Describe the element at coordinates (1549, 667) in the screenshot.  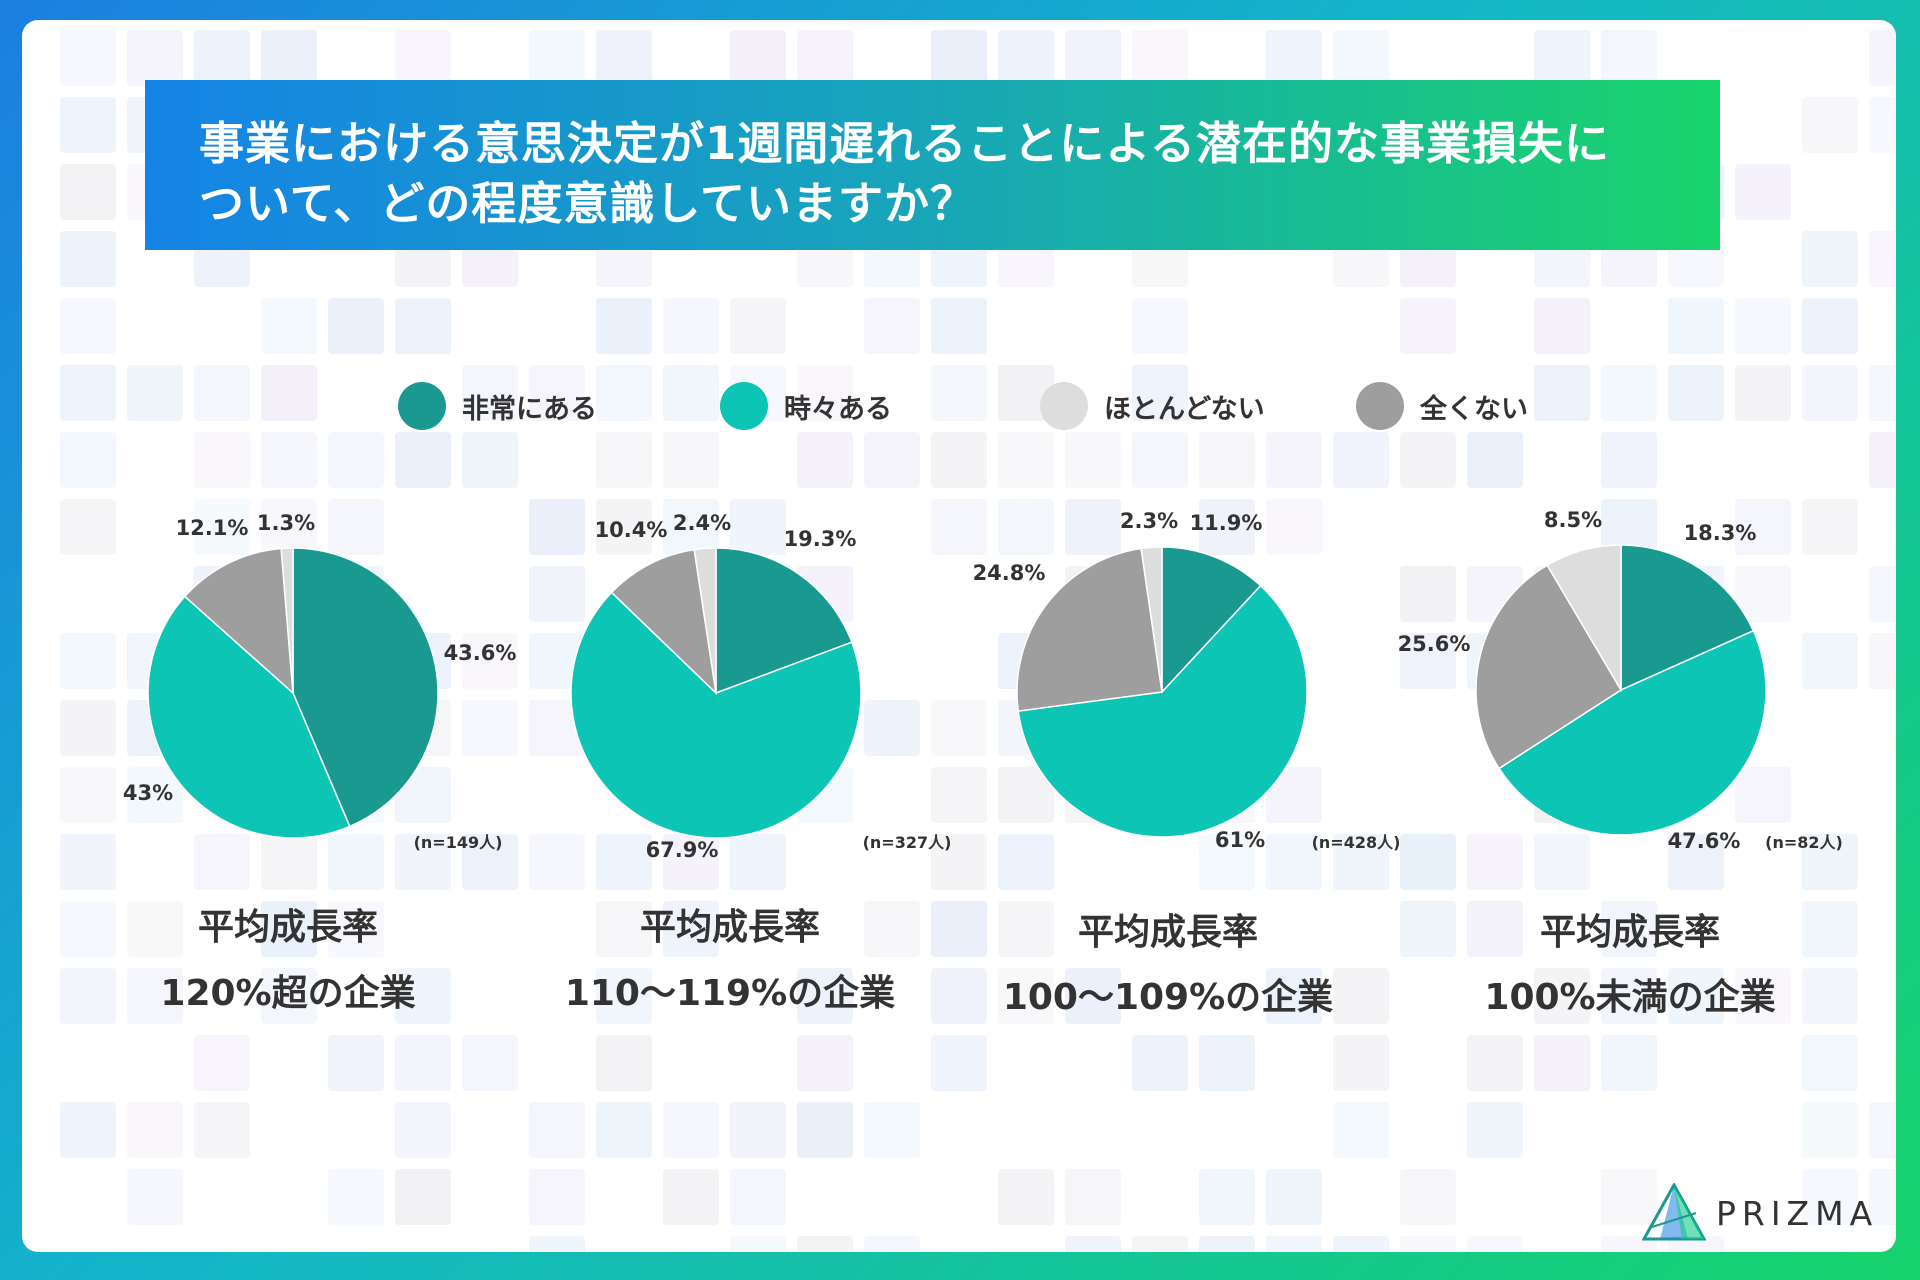
I see `chart-4-slice-never` at that location.